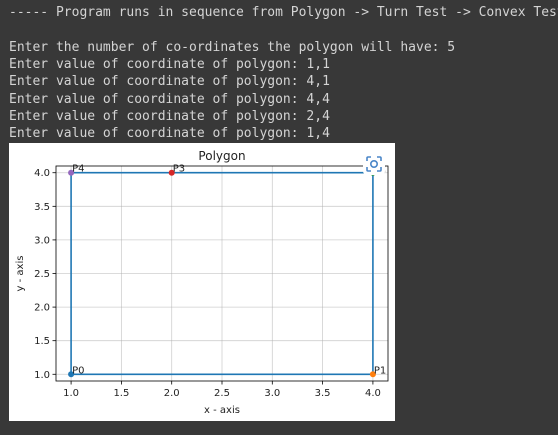 The image size is (558, 435). I want to click on x-tick-label: 3.0, so click(272, 393).